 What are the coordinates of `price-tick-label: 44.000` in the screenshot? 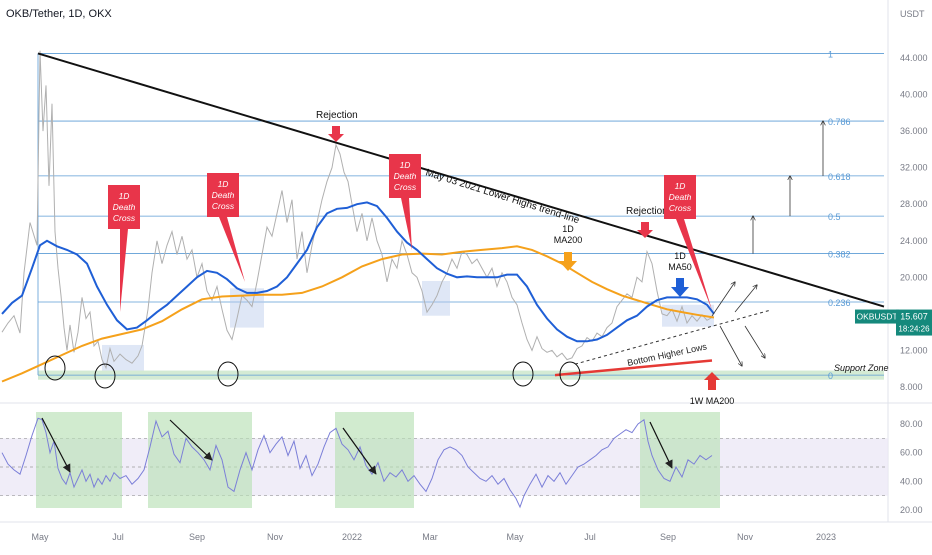 It's located at (914, 58).